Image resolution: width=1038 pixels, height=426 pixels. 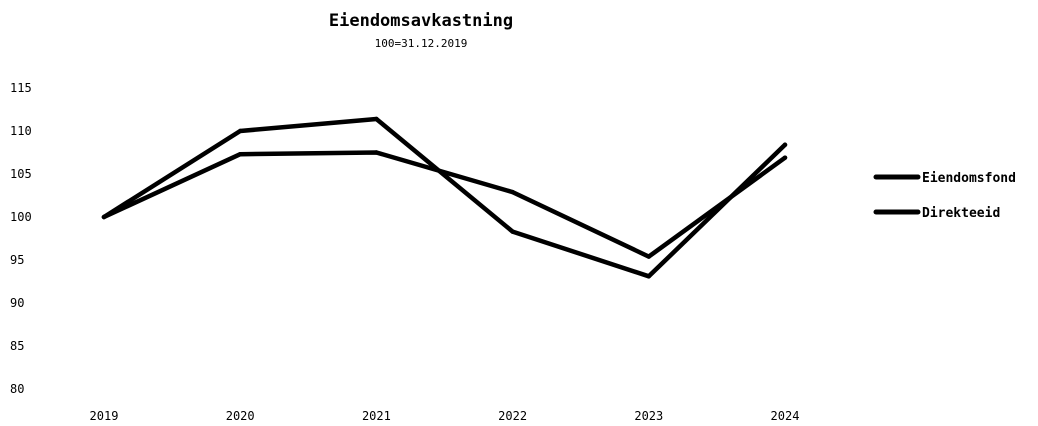 What do you see at coordinates (17, 389) in the screenshot?
I see `y-tick-label: 80` at bounding box center [17, 389].